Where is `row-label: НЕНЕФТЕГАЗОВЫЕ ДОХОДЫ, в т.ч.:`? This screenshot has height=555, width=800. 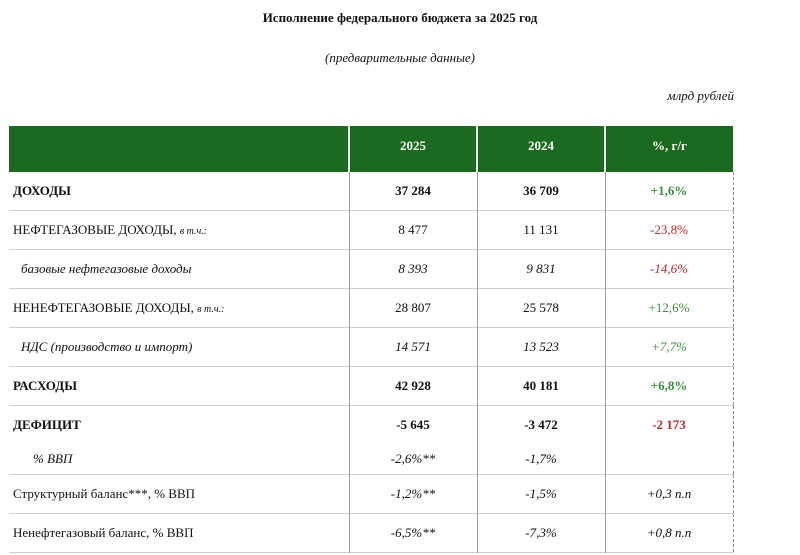 row-label: НЕНЕФТЕГАЗОВЫЕ ДОХОДЫ, в т.ч.: is located at coordinates (179, 308).